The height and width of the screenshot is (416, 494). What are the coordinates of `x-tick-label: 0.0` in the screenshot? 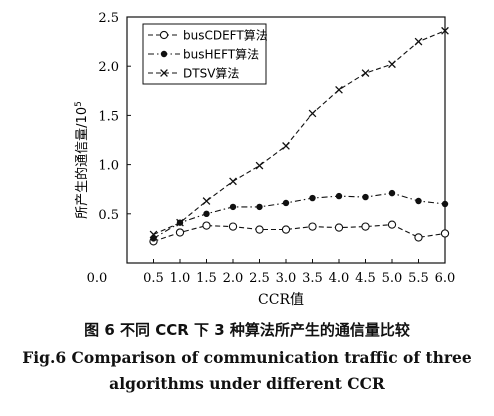 It's located at (97, 278).